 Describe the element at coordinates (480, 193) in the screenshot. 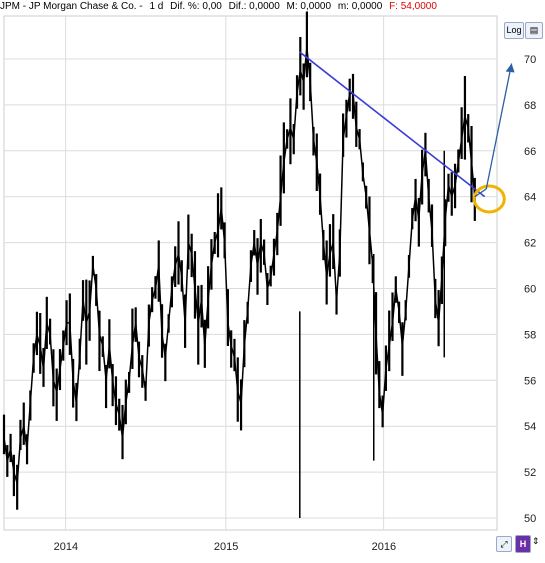

I see `projection-line-down` at that location.